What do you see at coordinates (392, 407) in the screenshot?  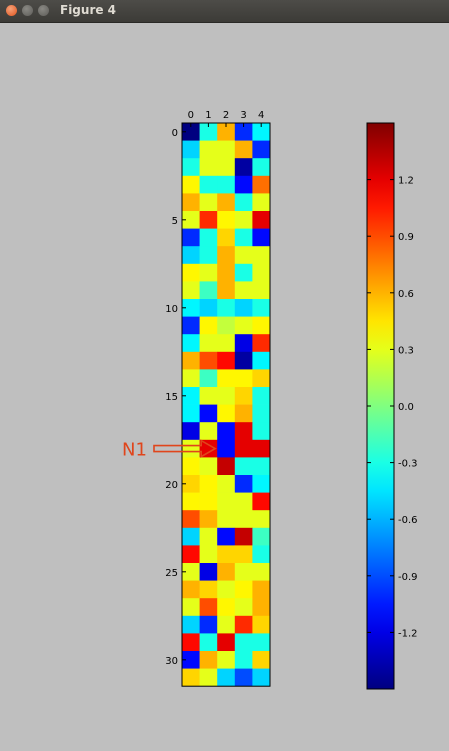 I see `colorbar-ticks: 1.2 0.9 0.6 0.3 0.0 -0.3 -0.6 -0.9 -1.2` at bounding box center [392, 407].